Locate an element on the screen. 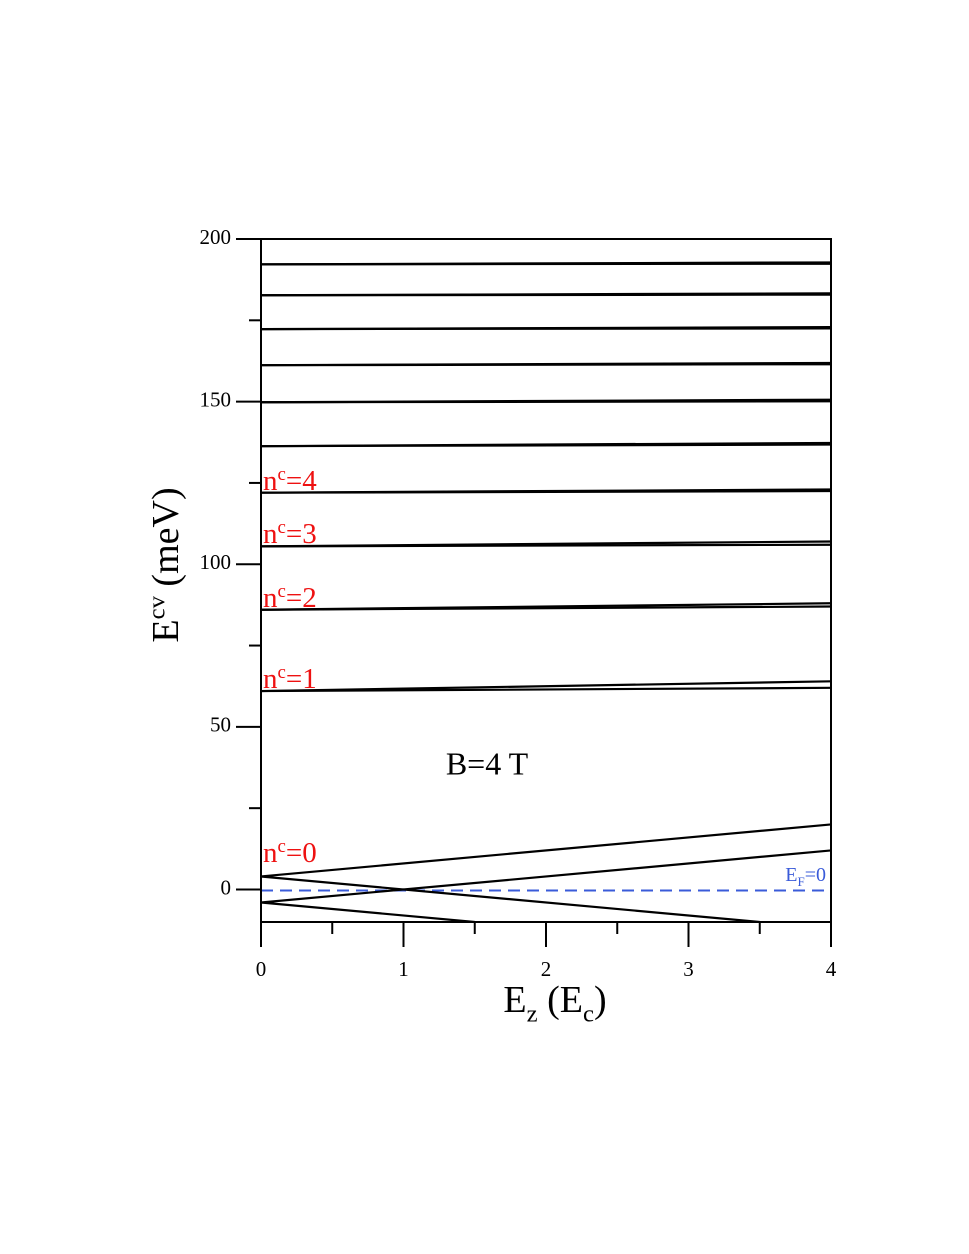 The height and width of the screenshot is (1254, 969). x-tick-label: 0 is located at coordinates (261, 969).